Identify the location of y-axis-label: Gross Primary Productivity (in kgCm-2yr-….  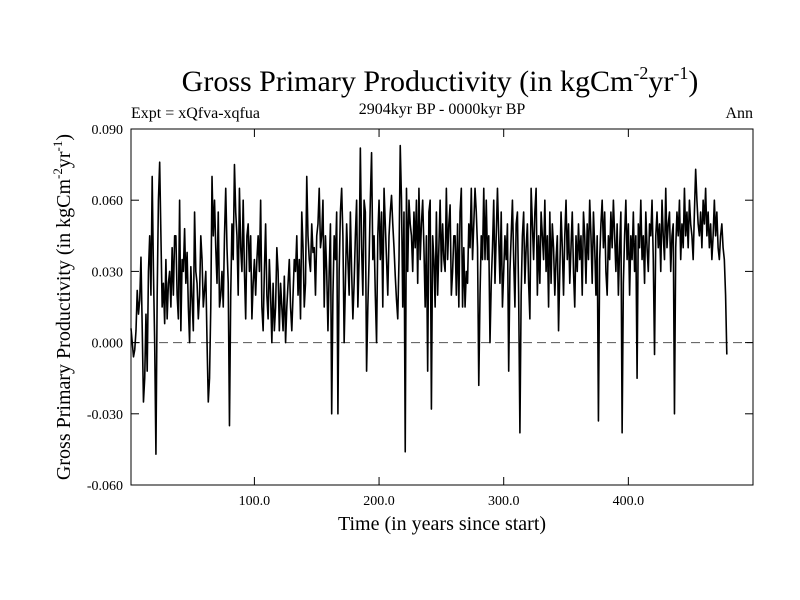
(62, 307).